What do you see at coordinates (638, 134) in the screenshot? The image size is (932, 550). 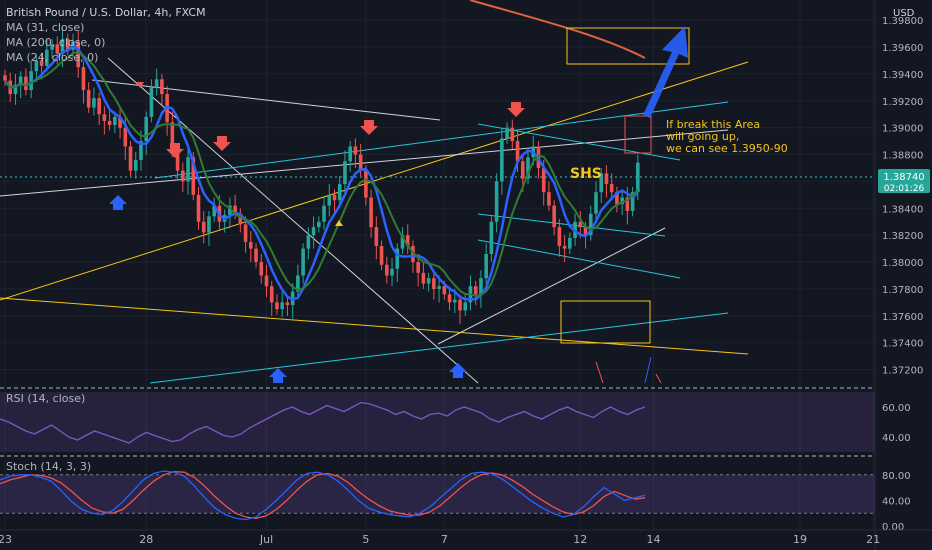 I see `breakout-box` at bounding box center [638, 134].